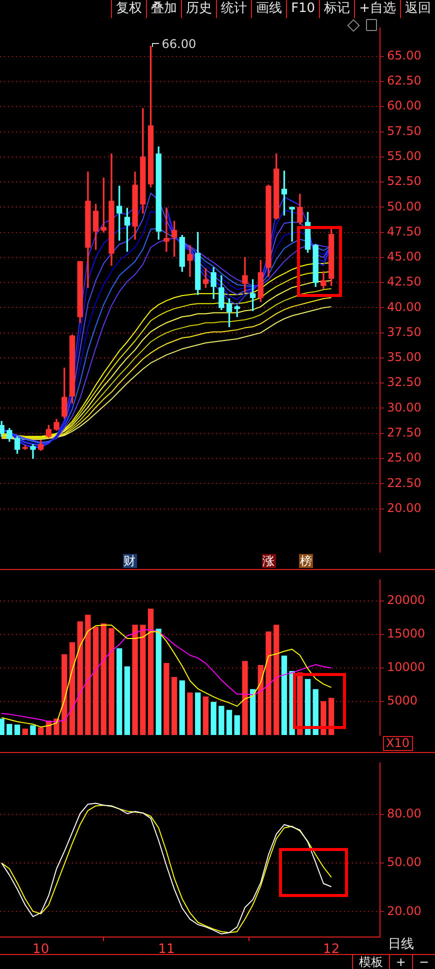 The height and width of the screenshot is (969, 435). Describe the element at coordinates (404, 231) in the screenshot. I see `y-tick-label: 47.50` at that location.